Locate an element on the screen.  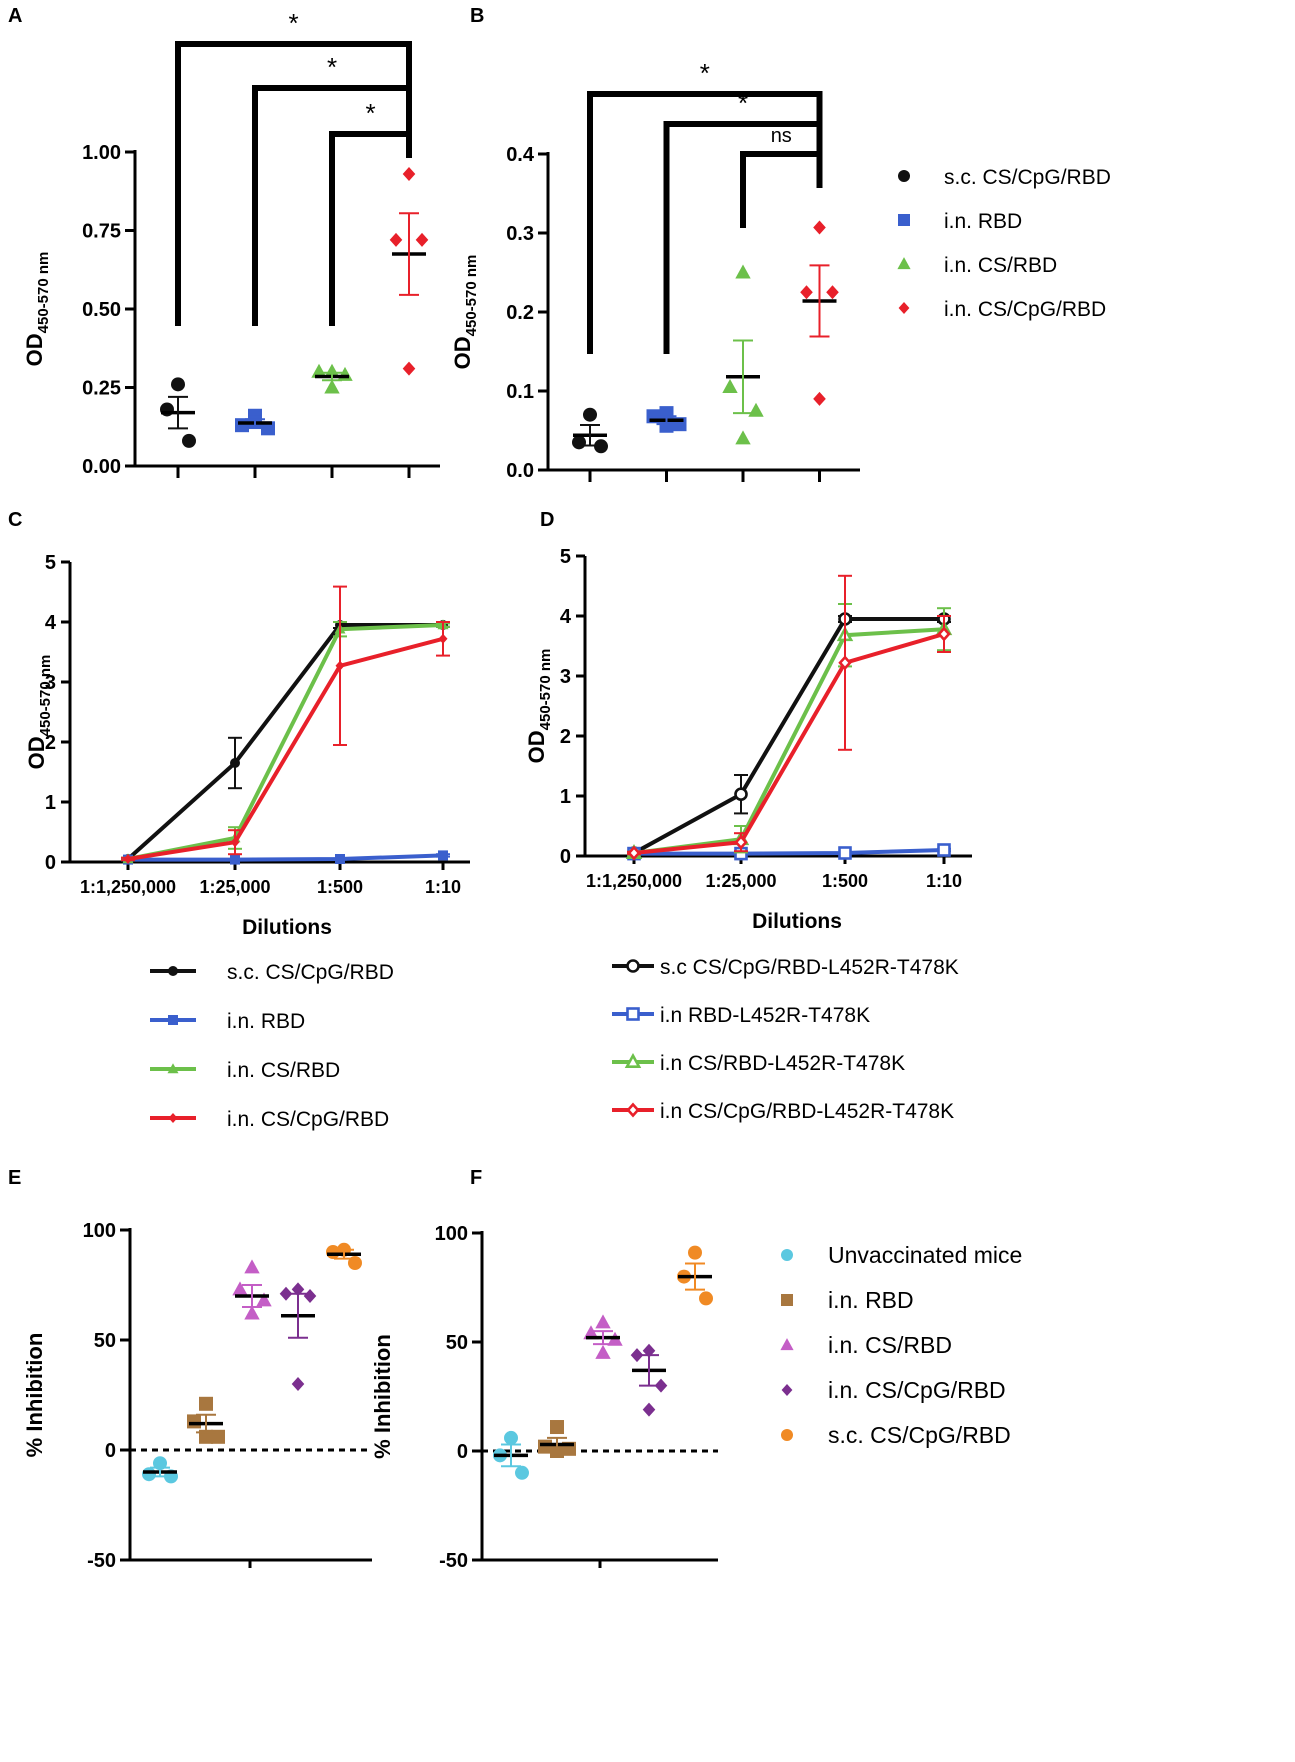
panel-label-c: C is located at coordinates (15, 520).